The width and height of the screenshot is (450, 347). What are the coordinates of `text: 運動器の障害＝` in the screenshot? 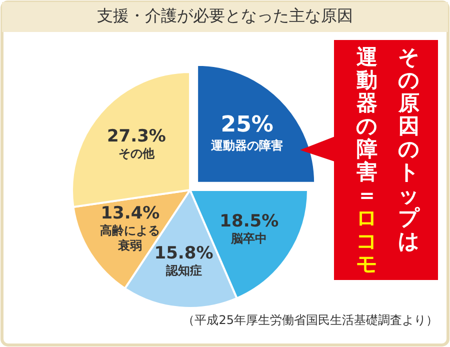 It's located at (367, 126).